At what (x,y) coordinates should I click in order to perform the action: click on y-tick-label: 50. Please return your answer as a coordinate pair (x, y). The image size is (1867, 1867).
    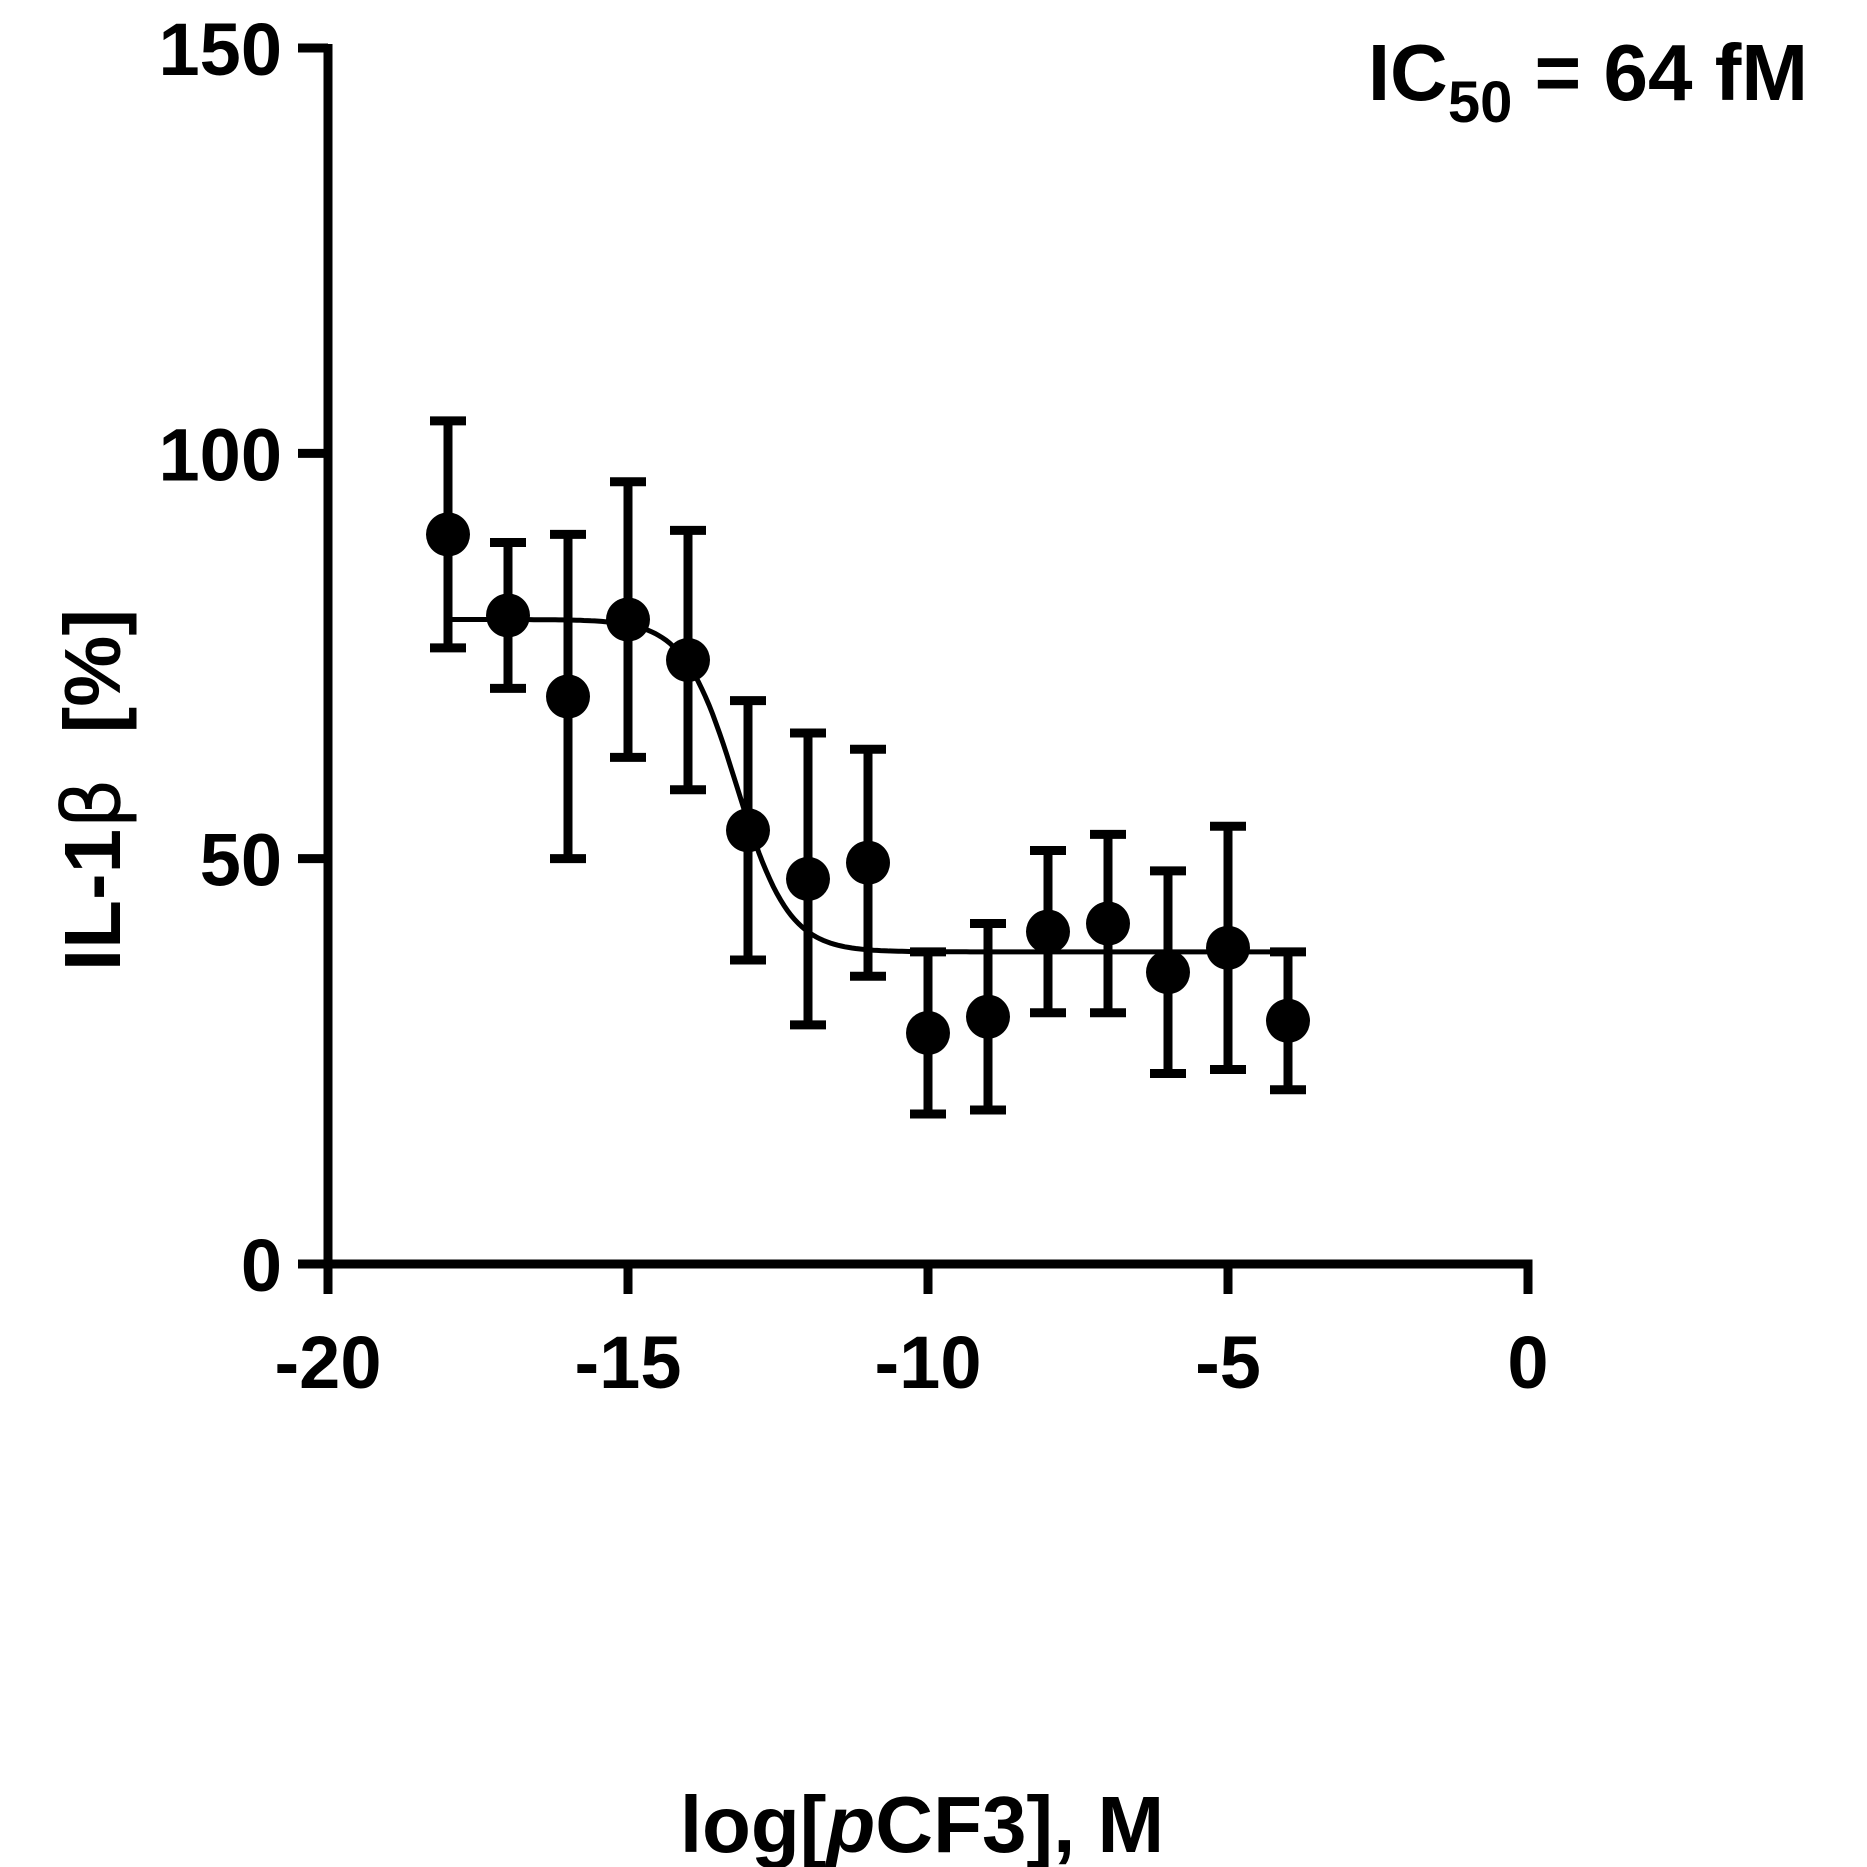
    Looking at the image, I should click on (241, 860).